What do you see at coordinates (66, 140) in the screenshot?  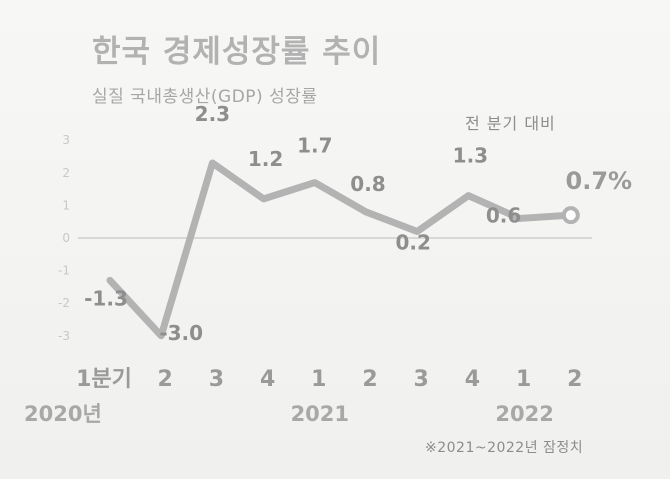 I see `y-tick-label: 3` at bounding box center [66, 140].